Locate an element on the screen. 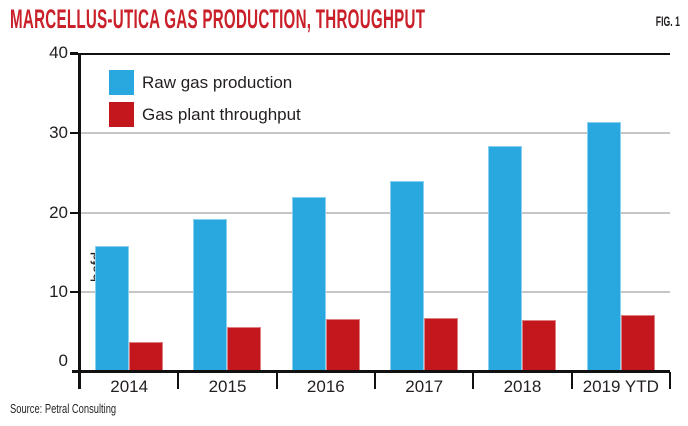  category-group-2015: 2015 is located at coordinates (227, 224).